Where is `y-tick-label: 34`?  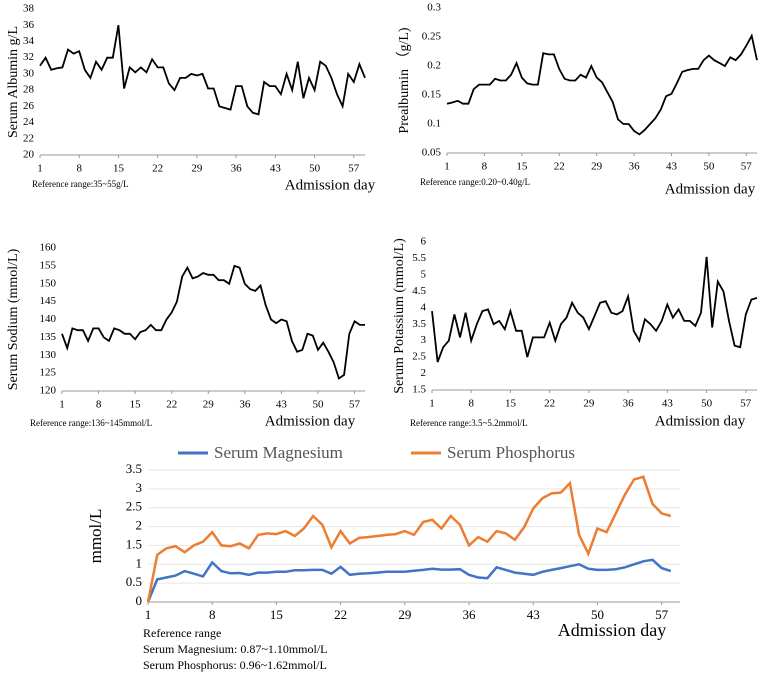 y-tick-label: 34 is located at coordinates (29, 41).